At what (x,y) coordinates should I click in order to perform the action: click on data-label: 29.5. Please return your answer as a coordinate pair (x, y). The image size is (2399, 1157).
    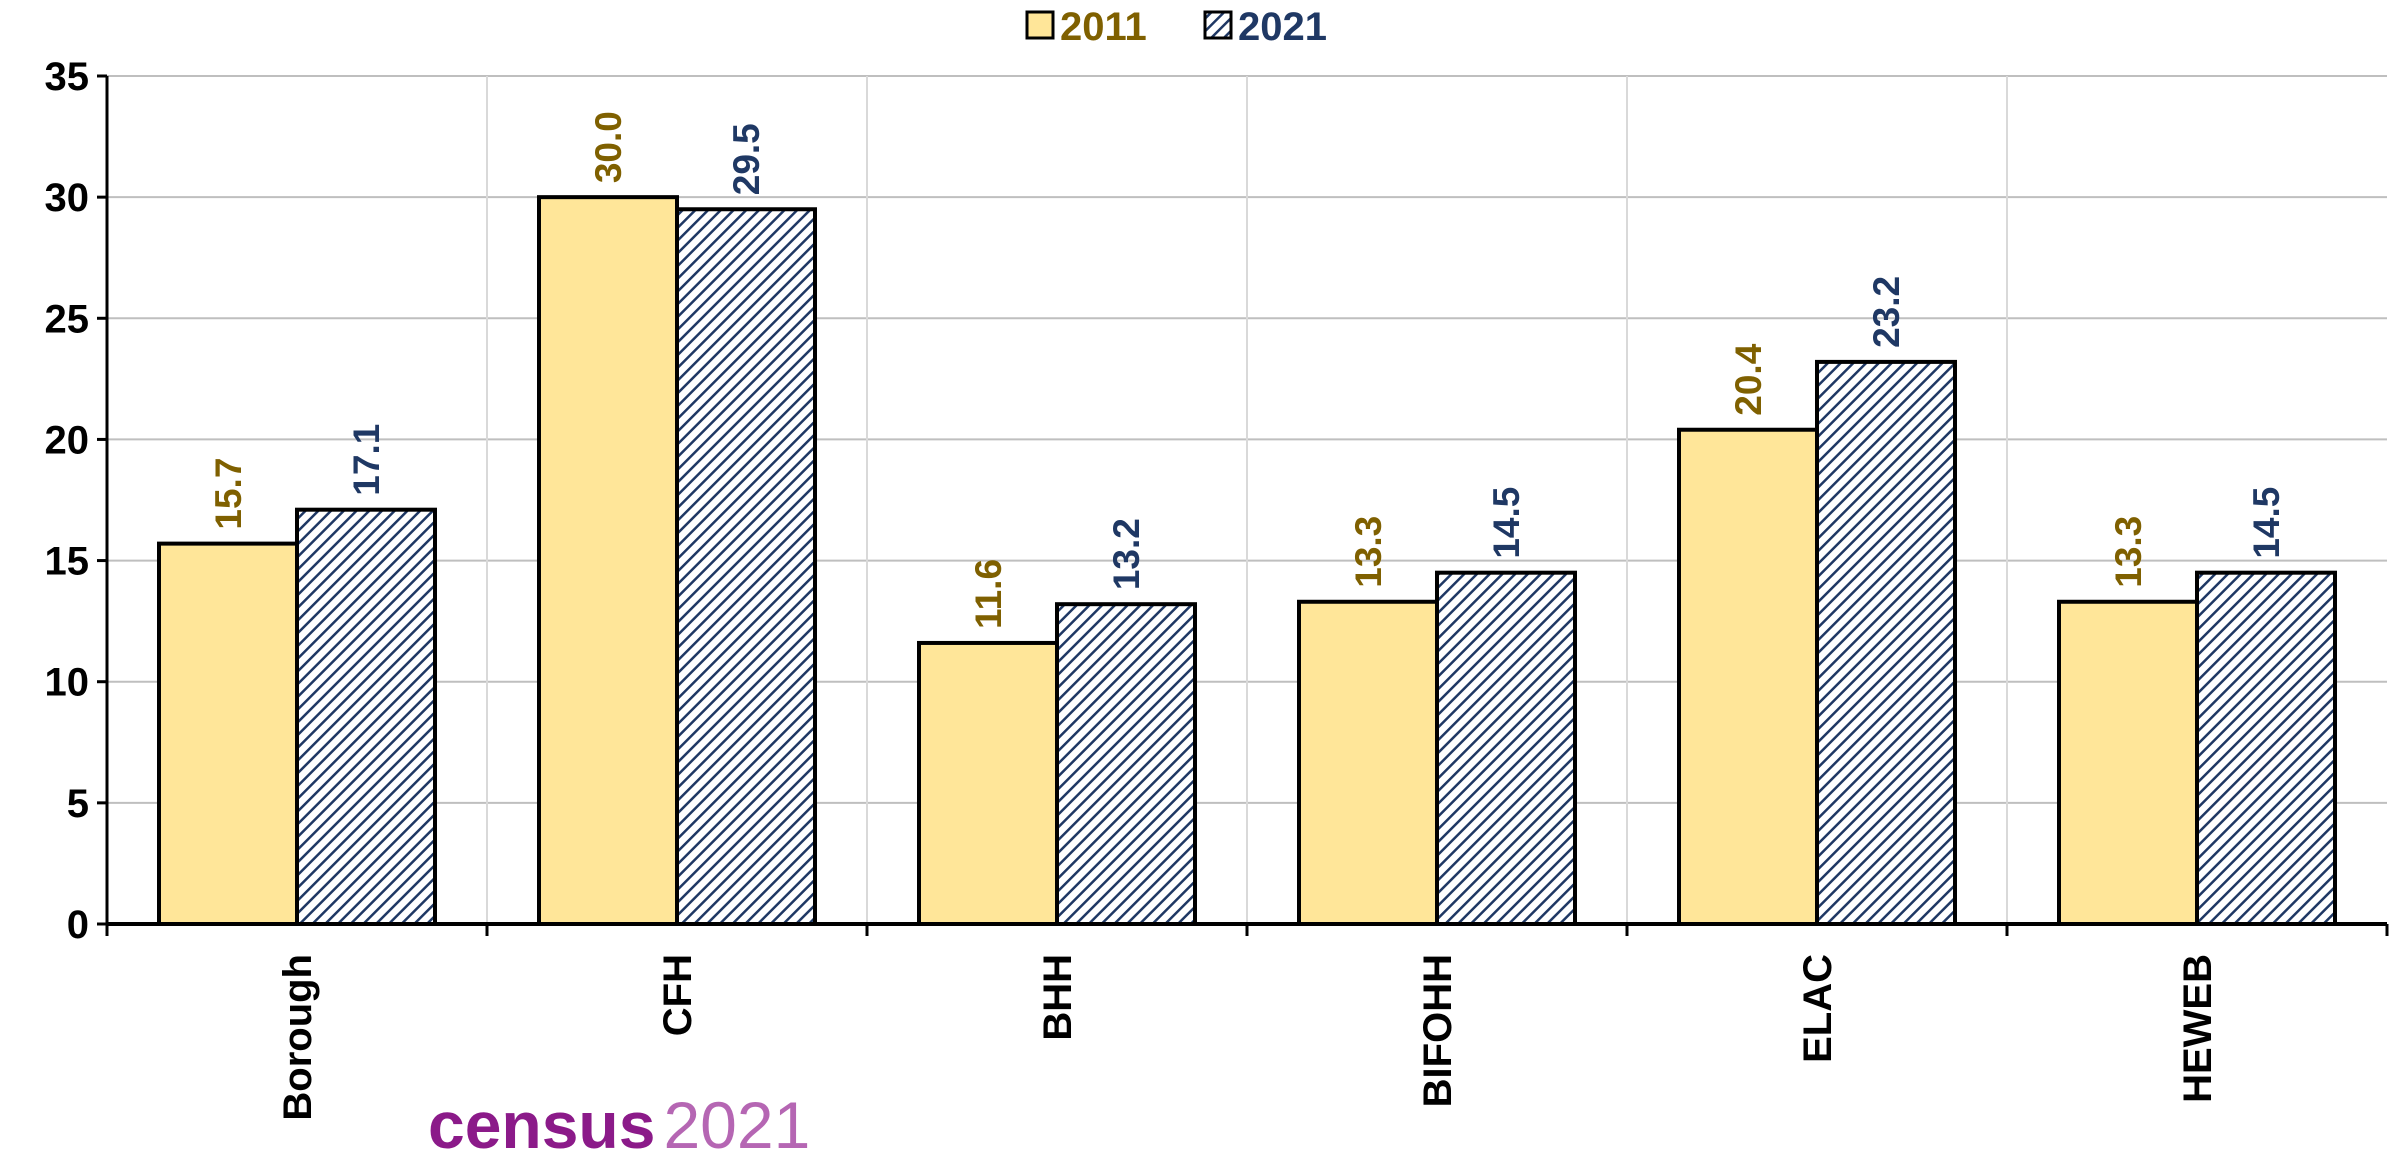
    Looking at the image, I should click on (746, 159).